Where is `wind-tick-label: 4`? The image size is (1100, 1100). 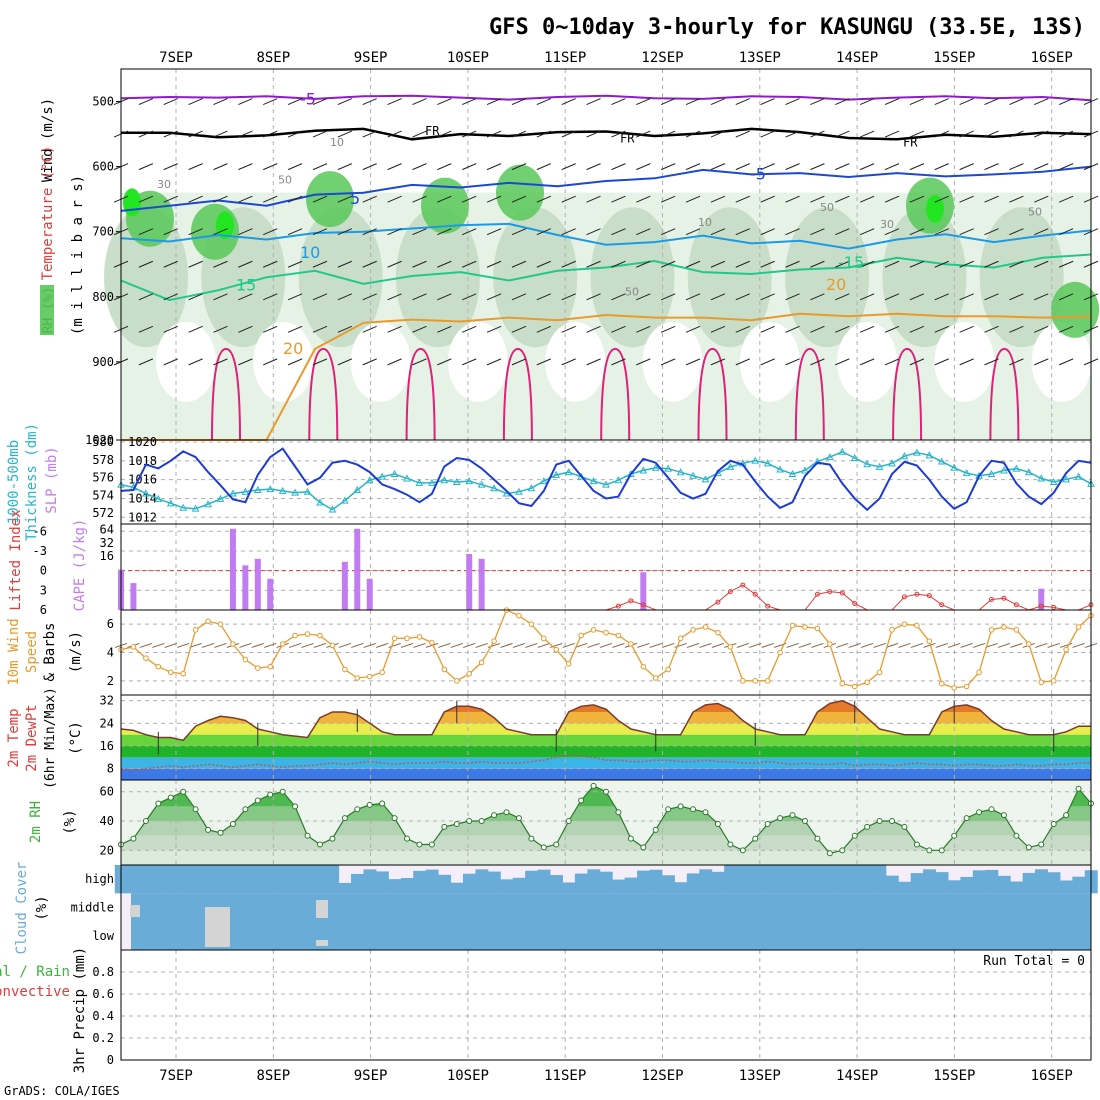 wind-tick-label: 4 is located at coordinates (110, 653).